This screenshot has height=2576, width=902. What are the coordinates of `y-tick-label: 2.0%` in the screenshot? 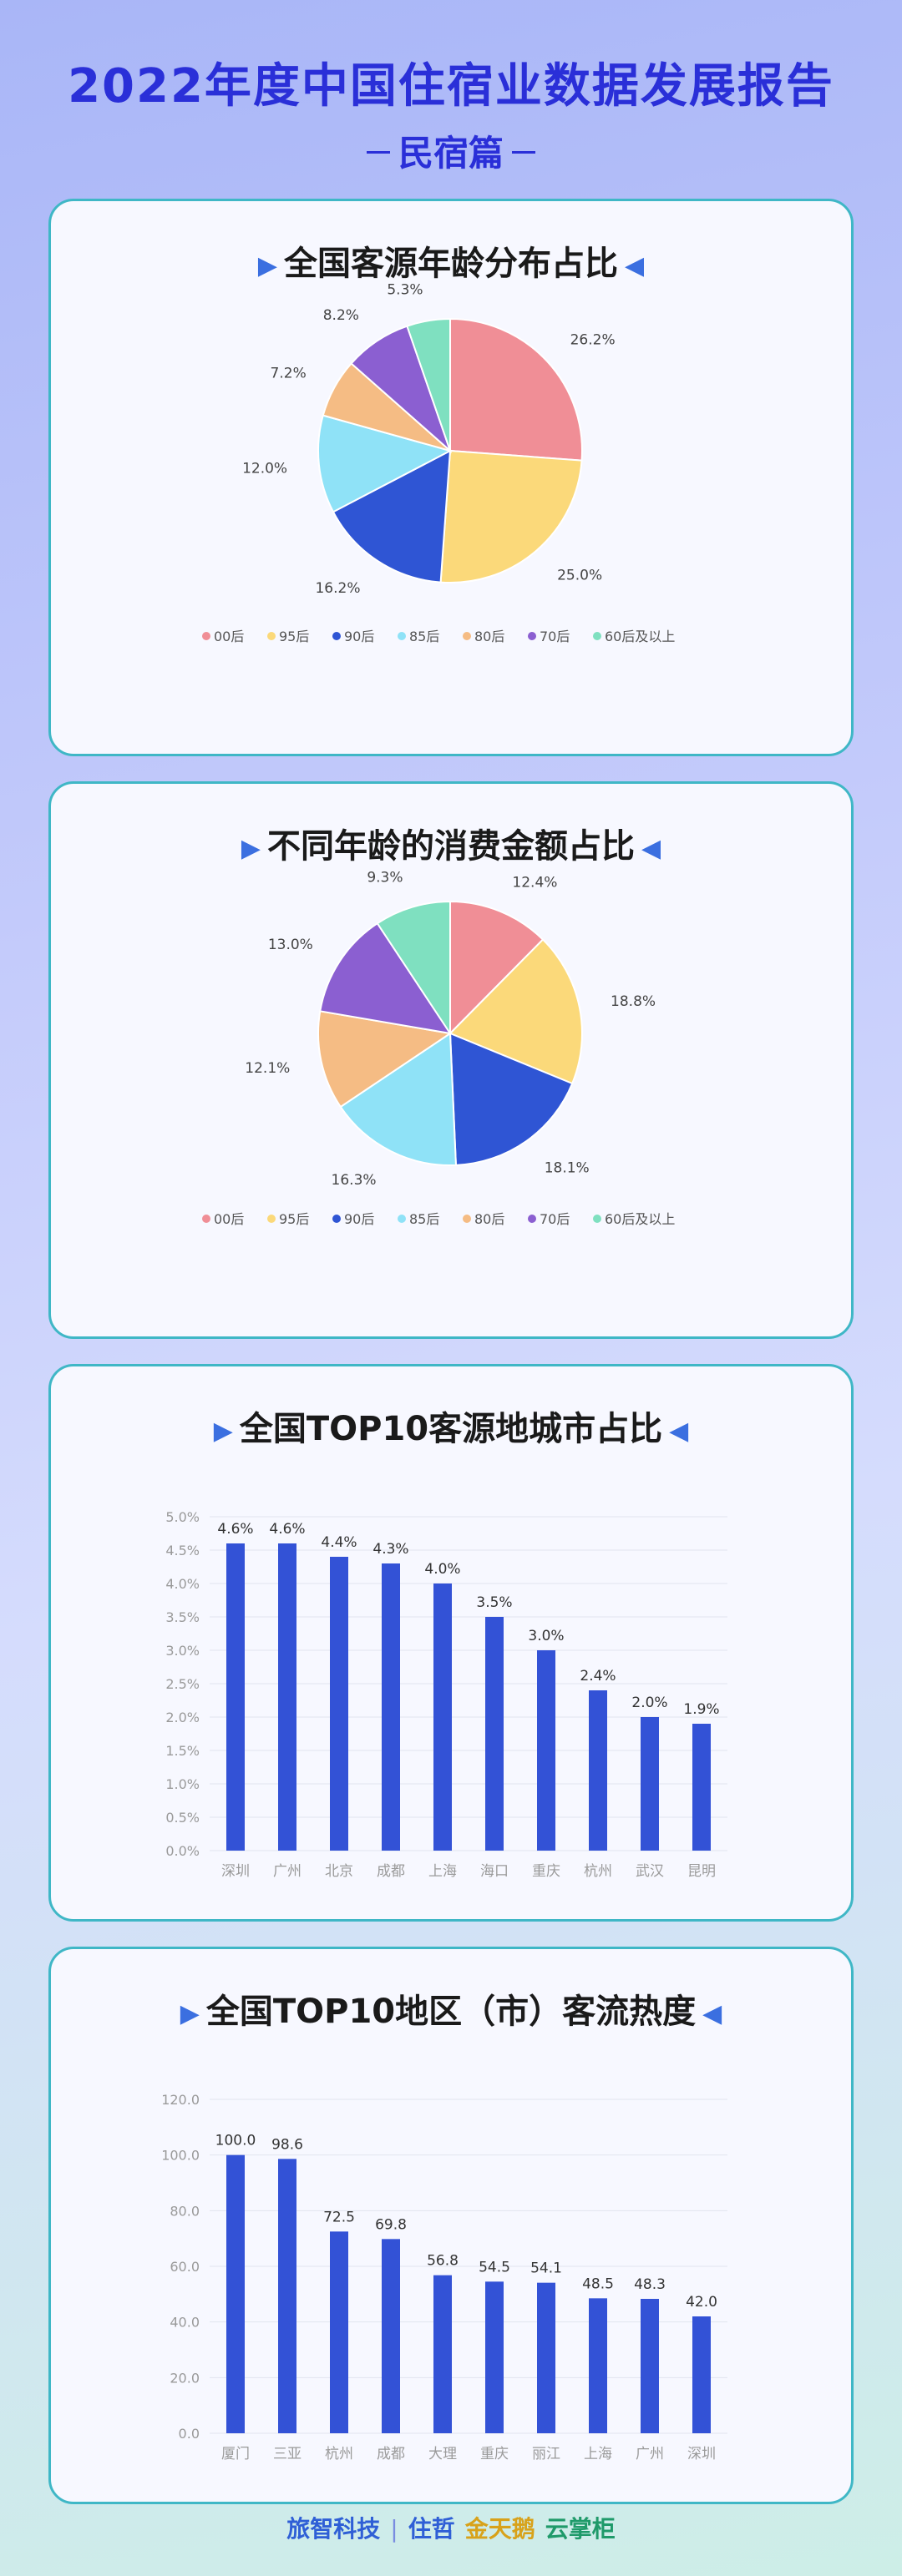 It's located at (182, 1717).